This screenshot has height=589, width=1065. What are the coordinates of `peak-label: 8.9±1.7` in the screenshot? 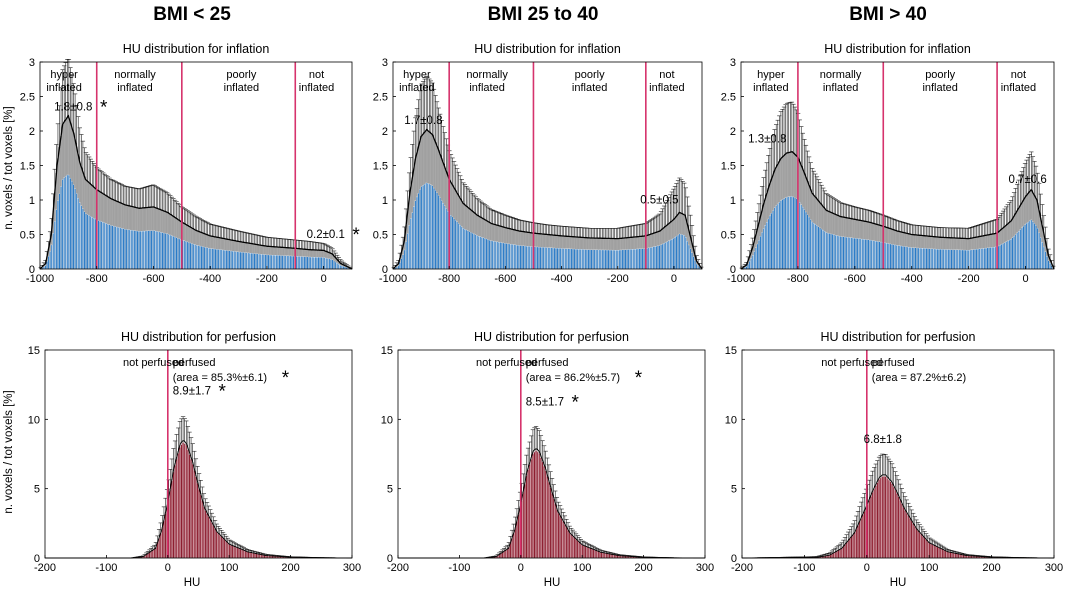 It's located at (192, 391).